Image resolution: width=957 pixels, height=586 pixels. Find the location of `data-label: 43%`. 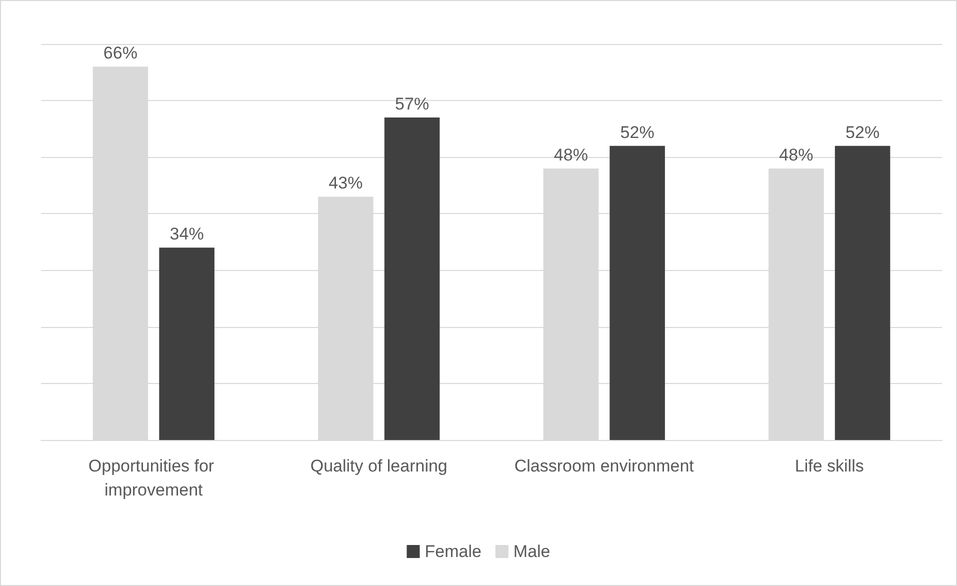

data-label: 43% is located at coordinates (345, 183).